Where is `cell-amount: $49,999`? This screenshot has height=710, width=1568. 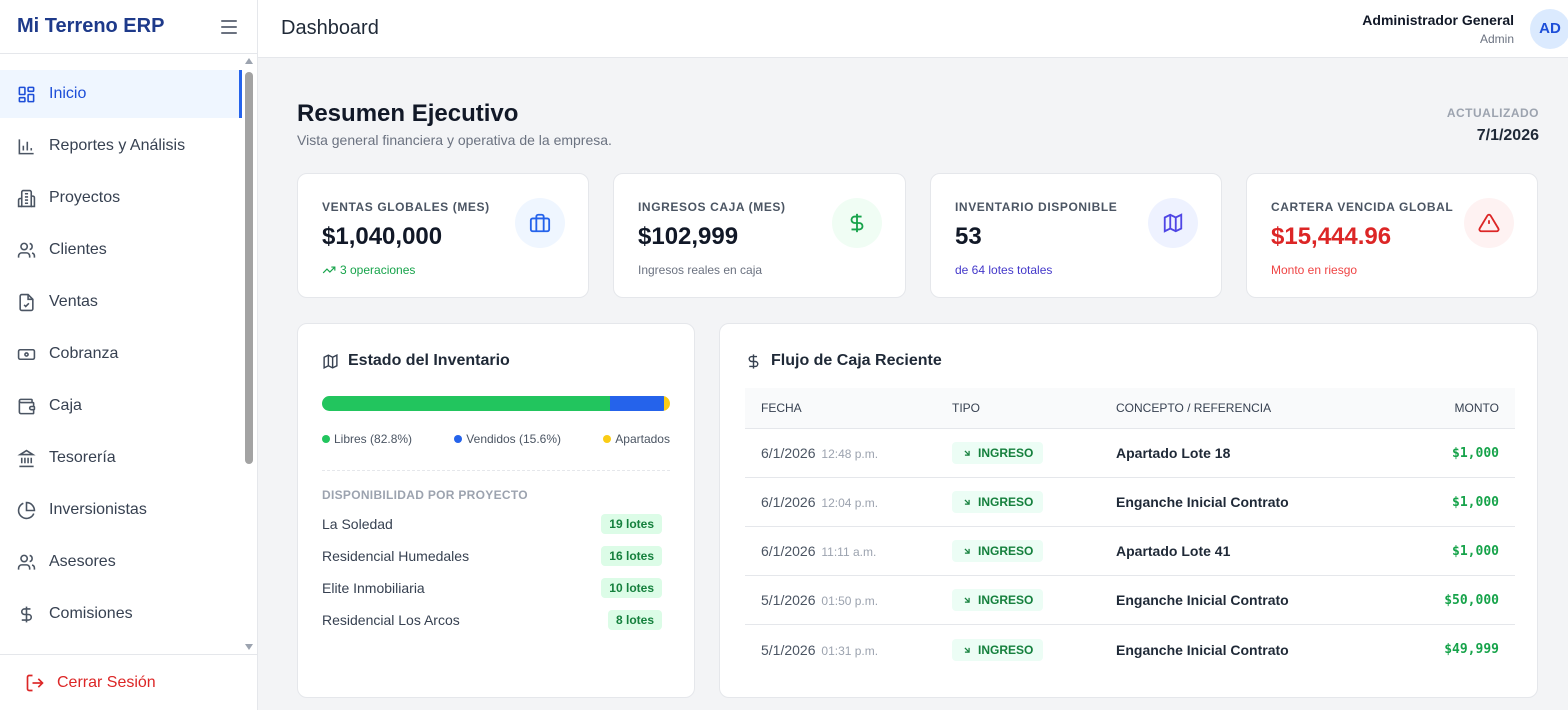
cell-amount: $49,999 is located at coordinates (1471, 649).